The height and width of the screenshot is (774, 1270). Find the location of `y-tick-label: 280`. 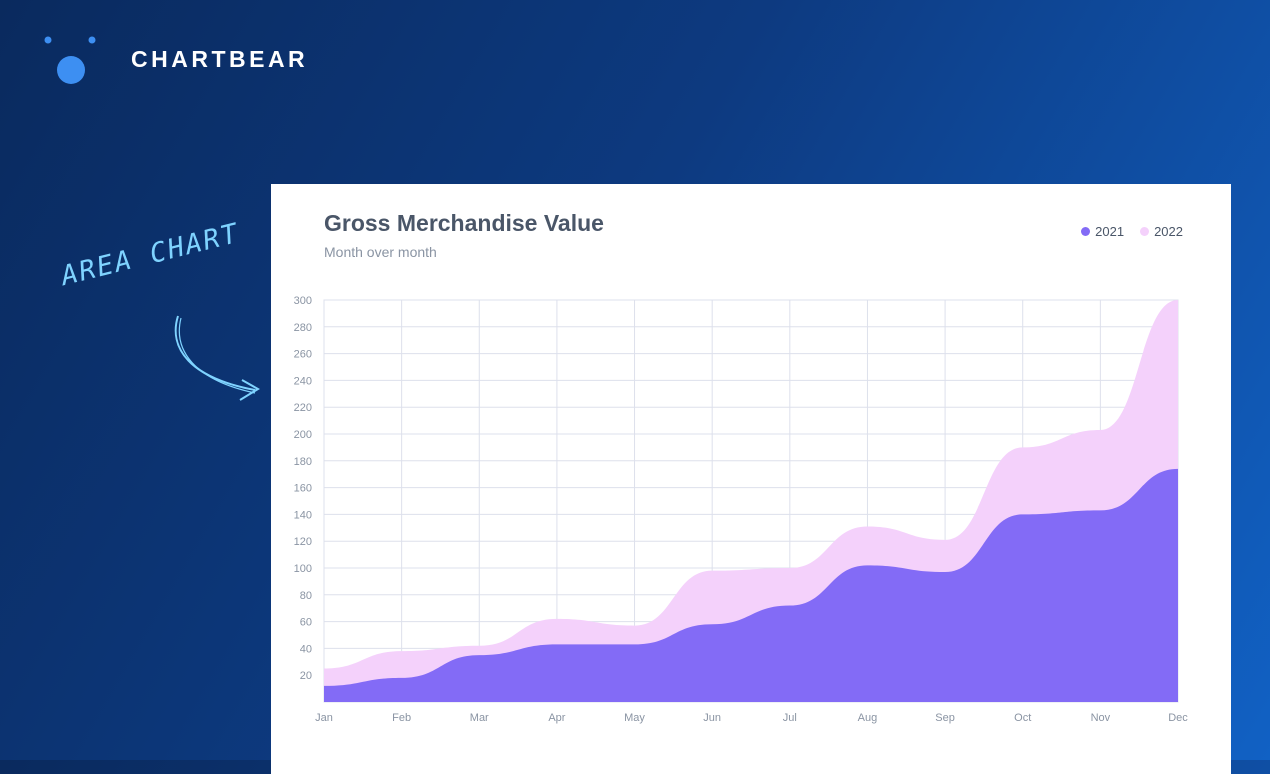

y-tick-label: 280 is located at coordinates (303, 328).